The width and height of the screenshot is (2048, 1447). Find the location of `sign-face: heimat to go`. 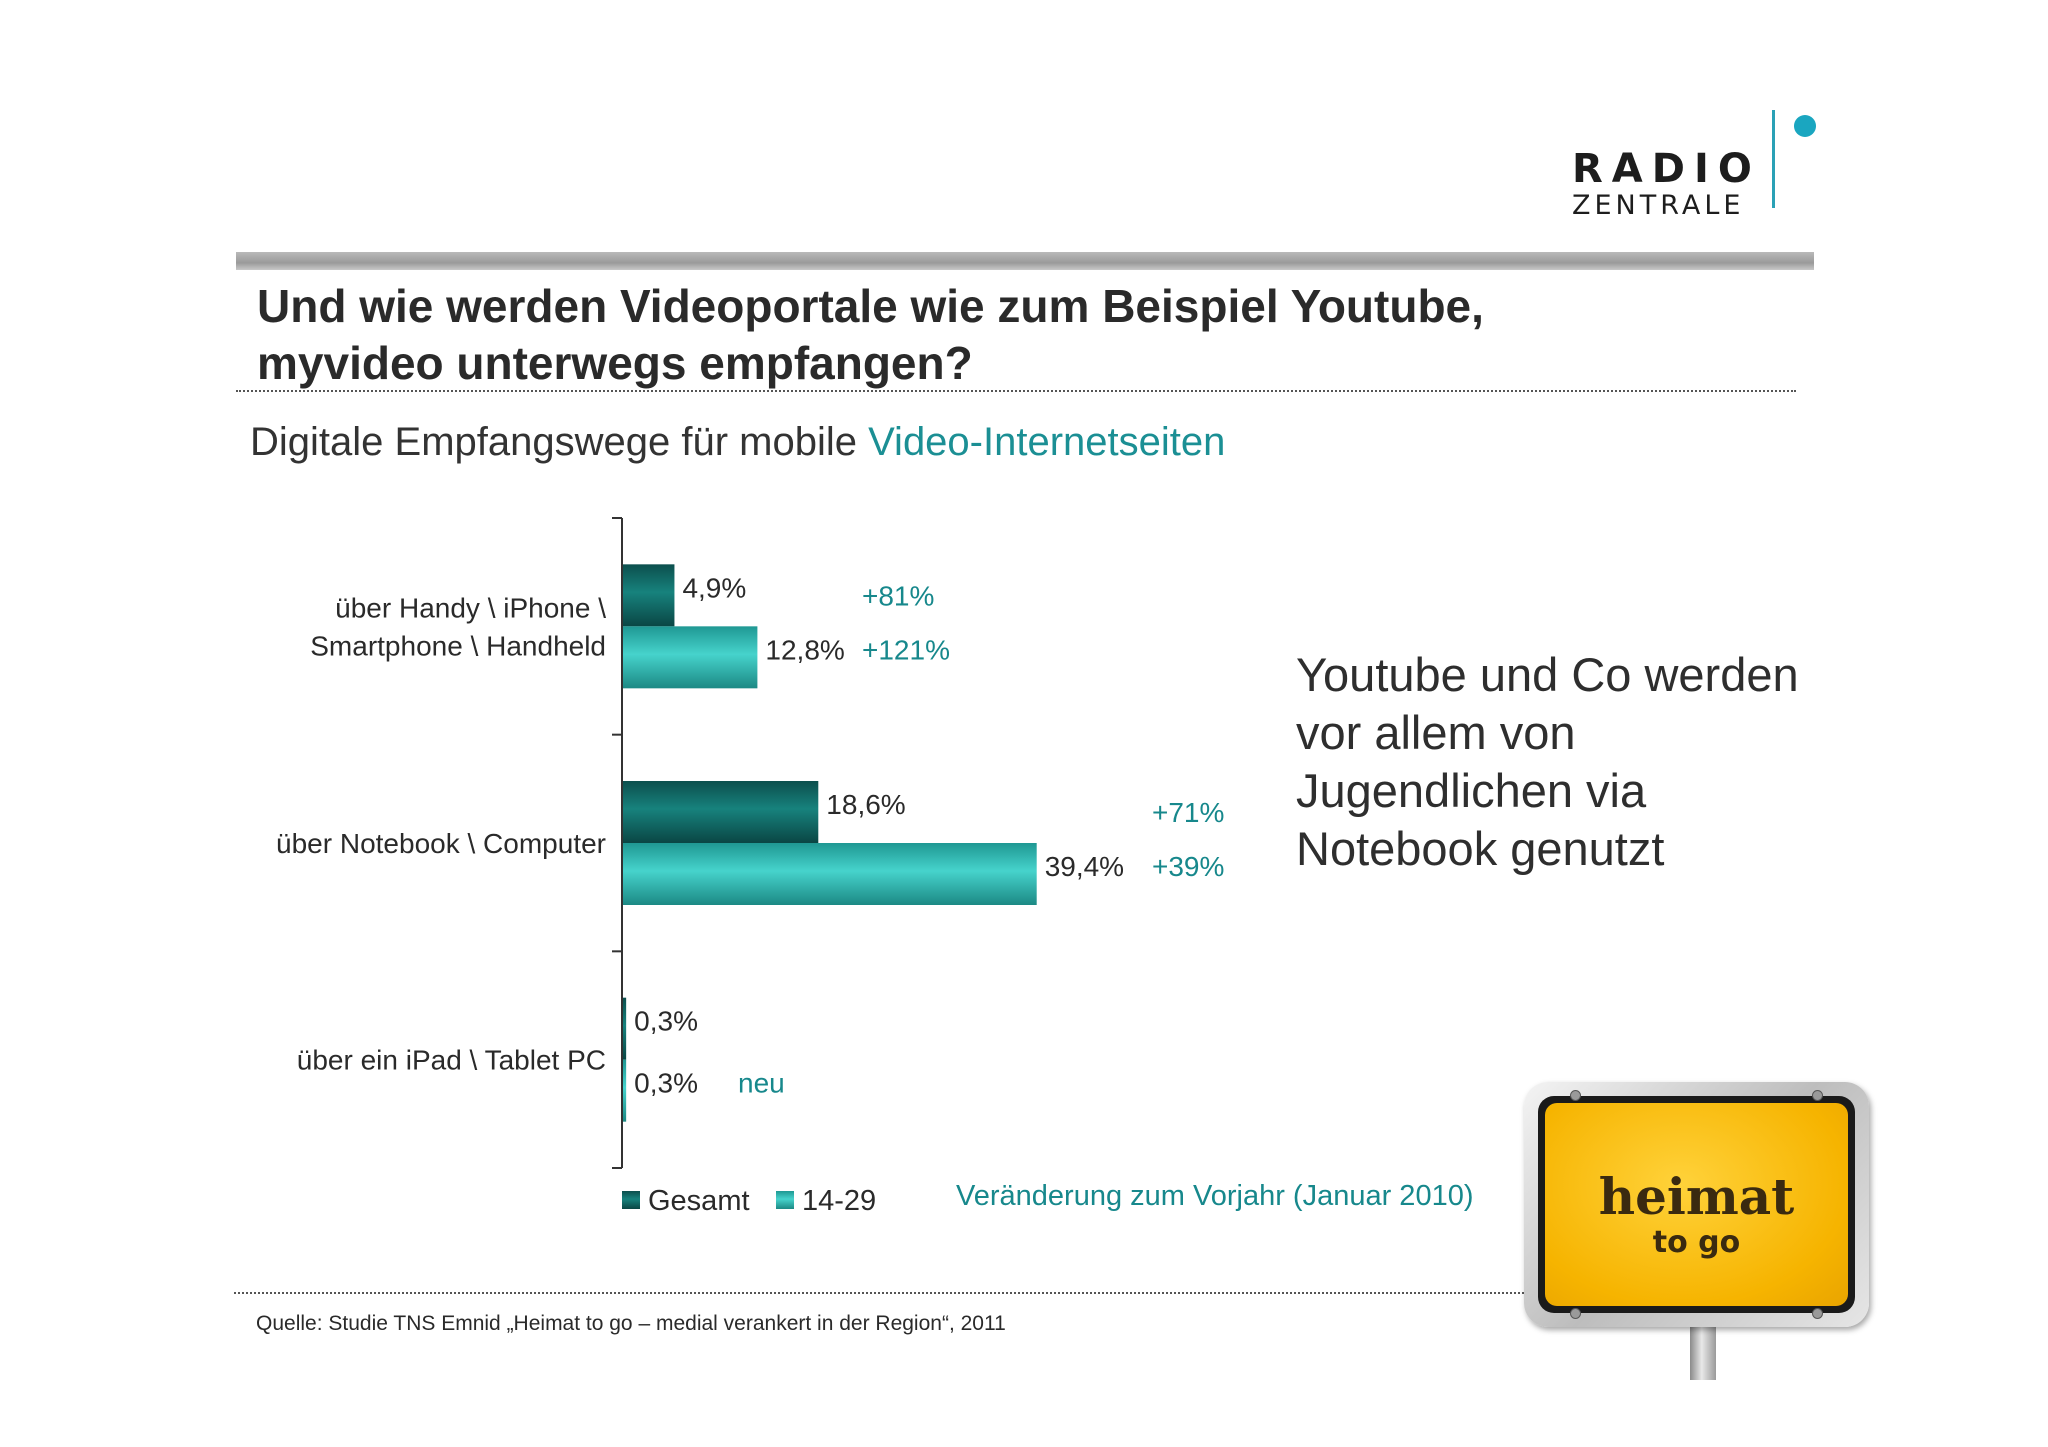

sign-face: heimat to go is located at coordinates (1696, 1204).